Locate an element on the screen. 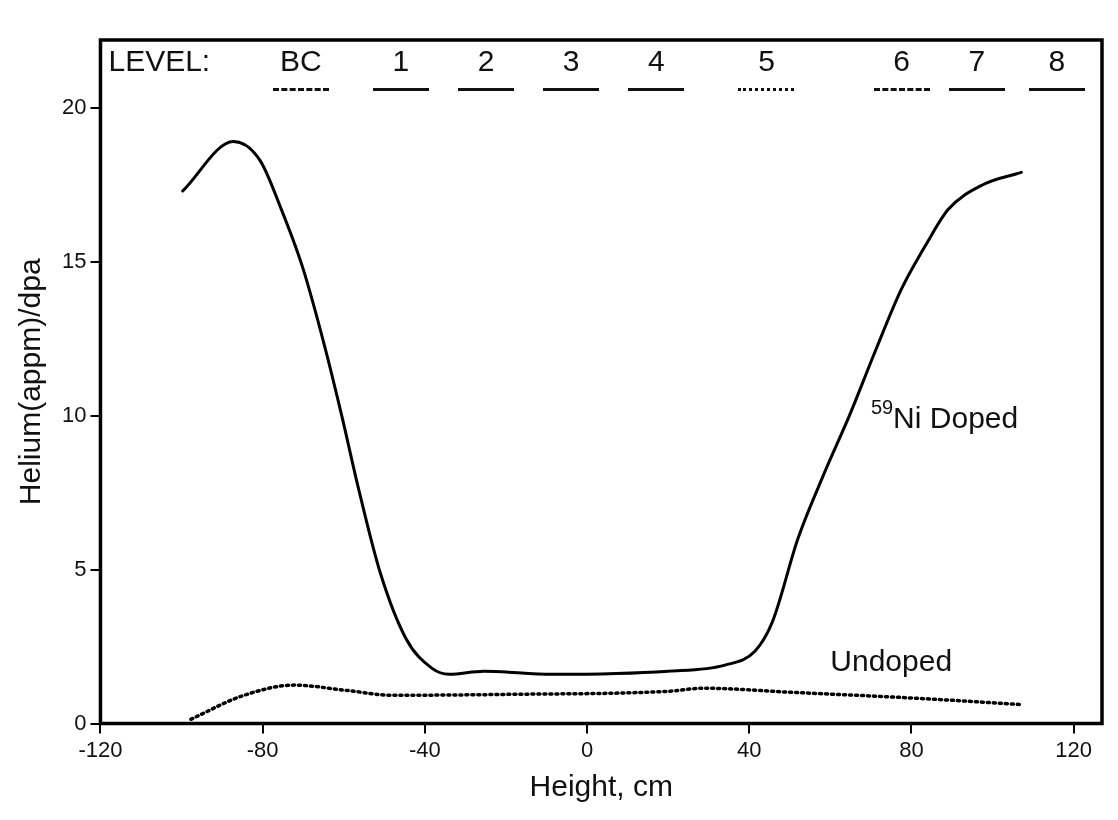 Image resolution: width=1118 pixels, height=820 pixels. annotation: 8 is located at coordinates (1057, 61).